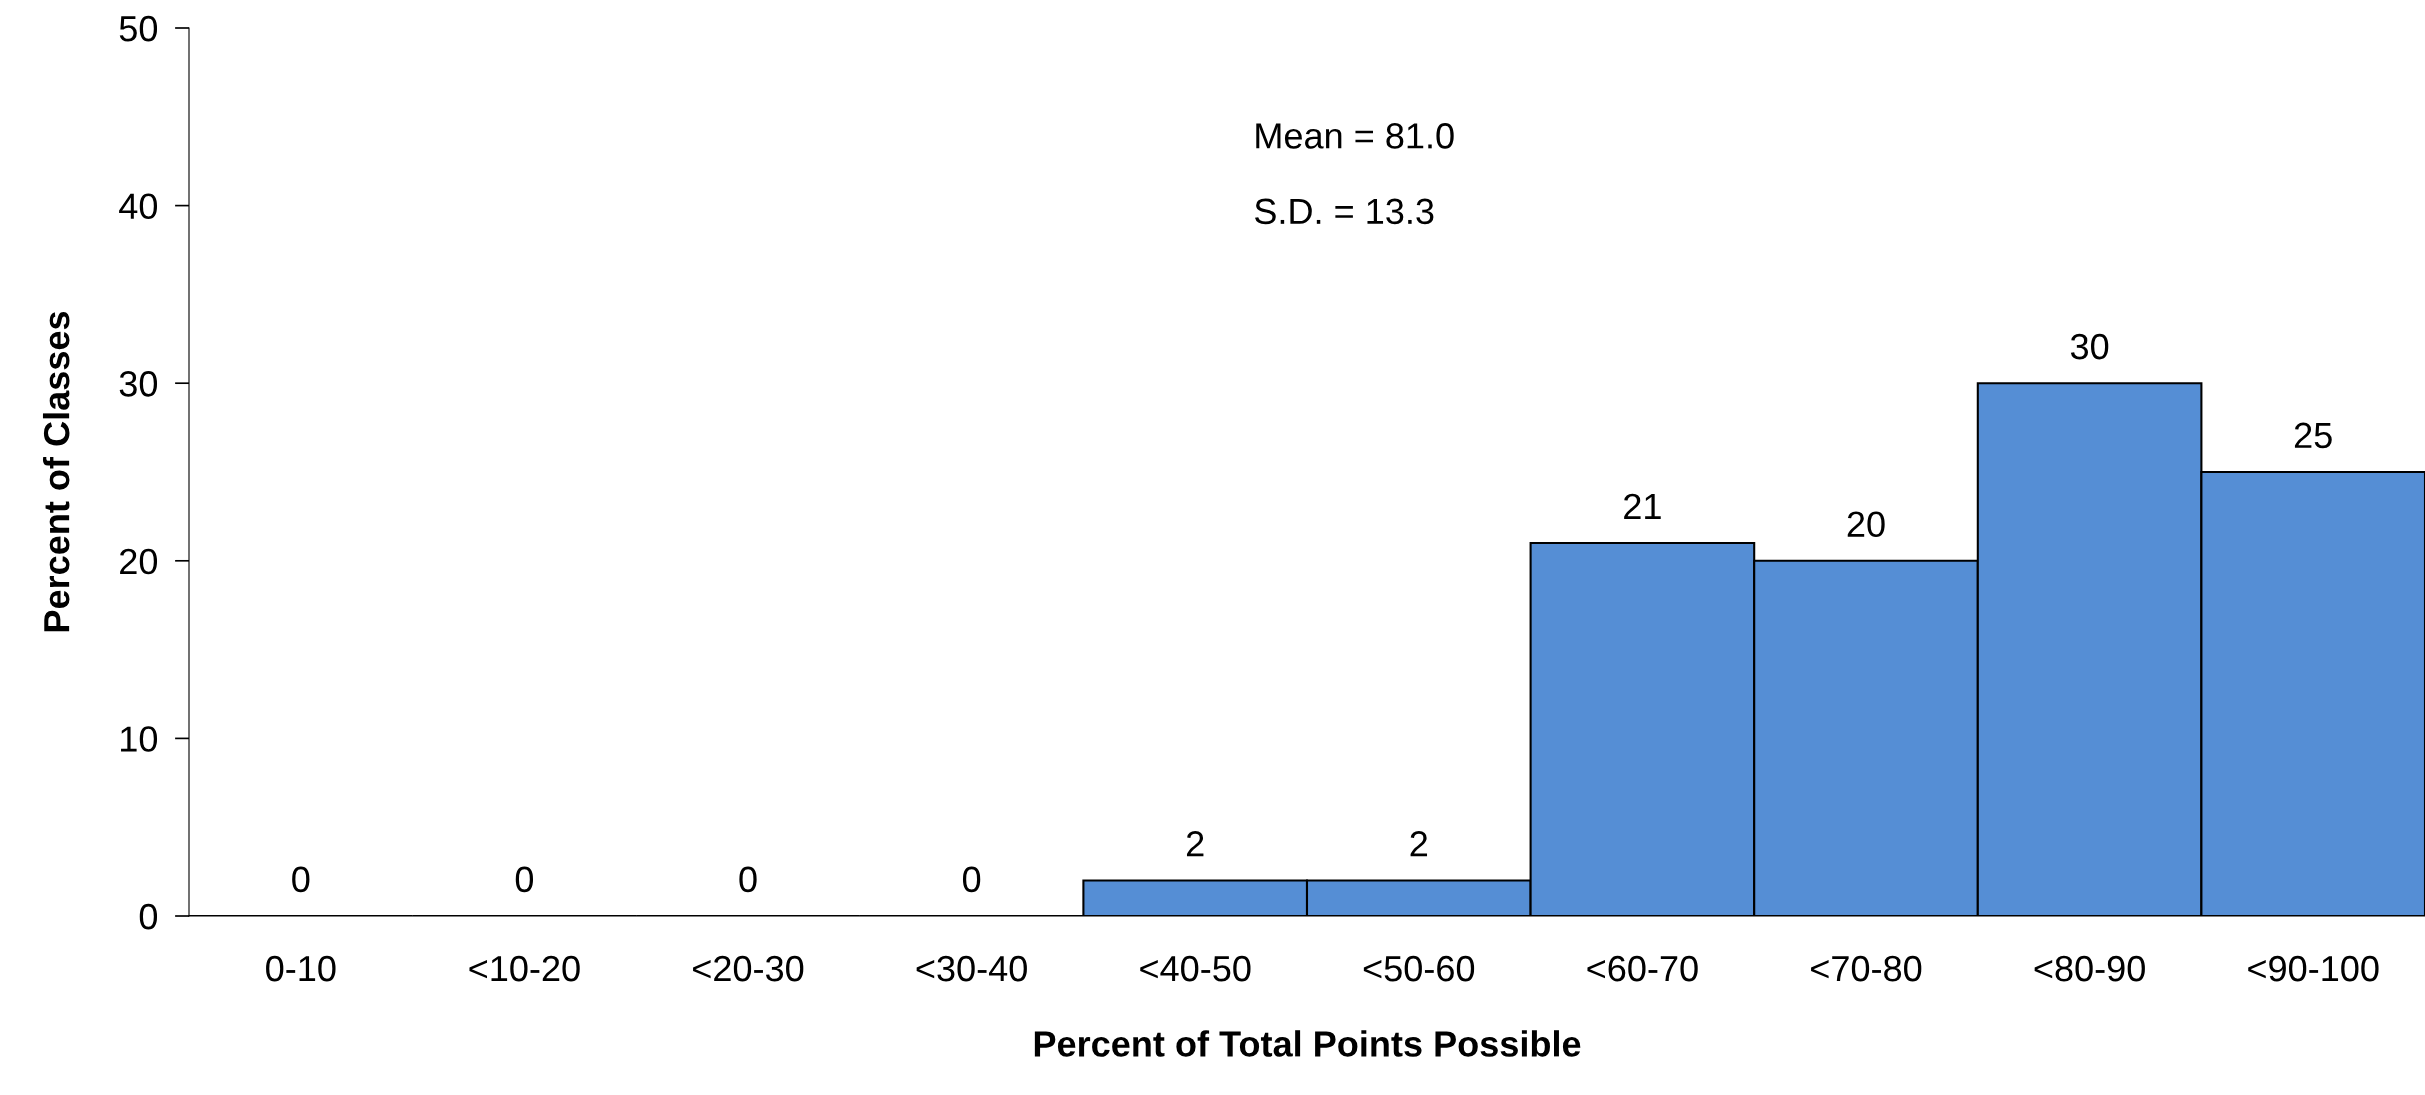  What do you see at coordinates (748, 968) in the screenshot?
I see `x-tick-label: <20-30` at bounding box center [748, 968].